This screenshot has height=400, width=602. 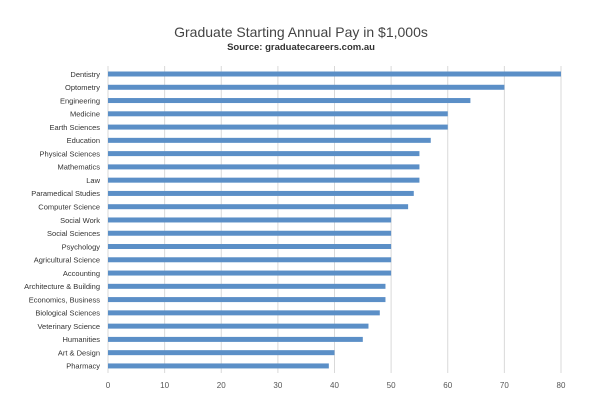 What do you see at coordinates (85, 114) in the screenshot?
I see `category-label: Medicine` at bounding box center [85, 114].